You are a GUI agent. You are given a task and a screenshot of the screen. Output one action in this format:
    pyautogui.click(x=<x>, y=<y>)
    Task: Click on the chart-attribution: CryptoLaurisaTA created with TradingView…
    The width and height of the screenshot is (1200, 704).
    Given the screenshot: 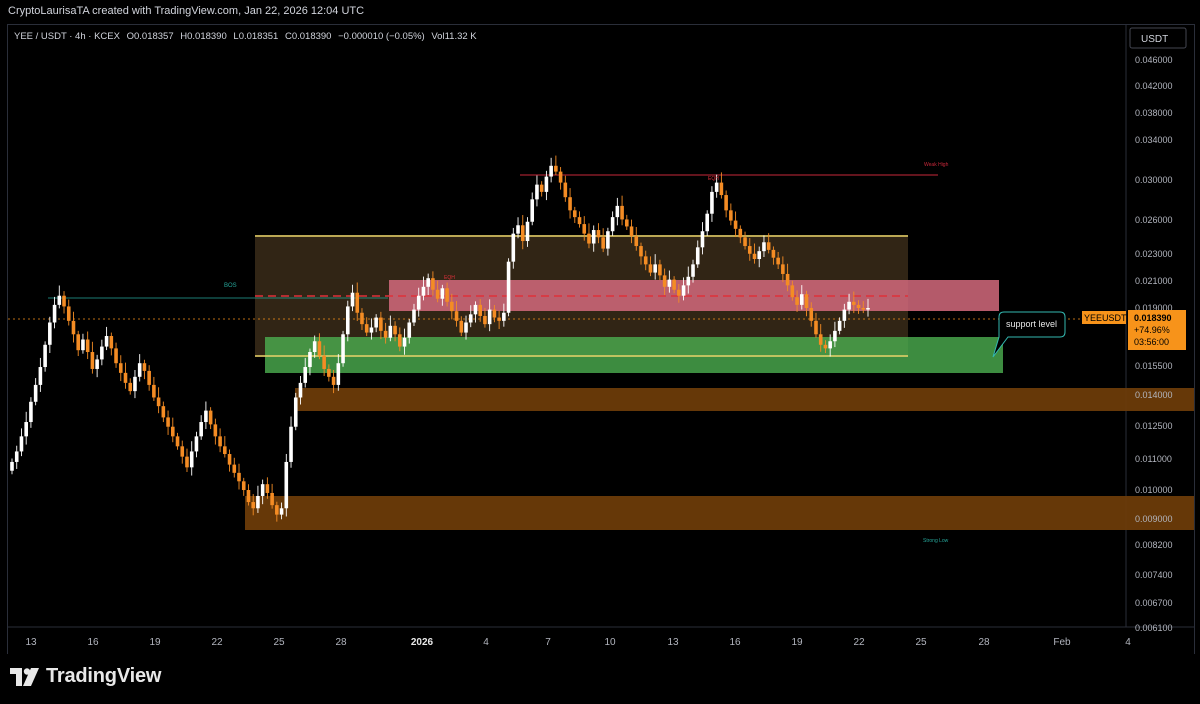 What is the action you would take?
    pyautogui.click(x=186, y=11)
    